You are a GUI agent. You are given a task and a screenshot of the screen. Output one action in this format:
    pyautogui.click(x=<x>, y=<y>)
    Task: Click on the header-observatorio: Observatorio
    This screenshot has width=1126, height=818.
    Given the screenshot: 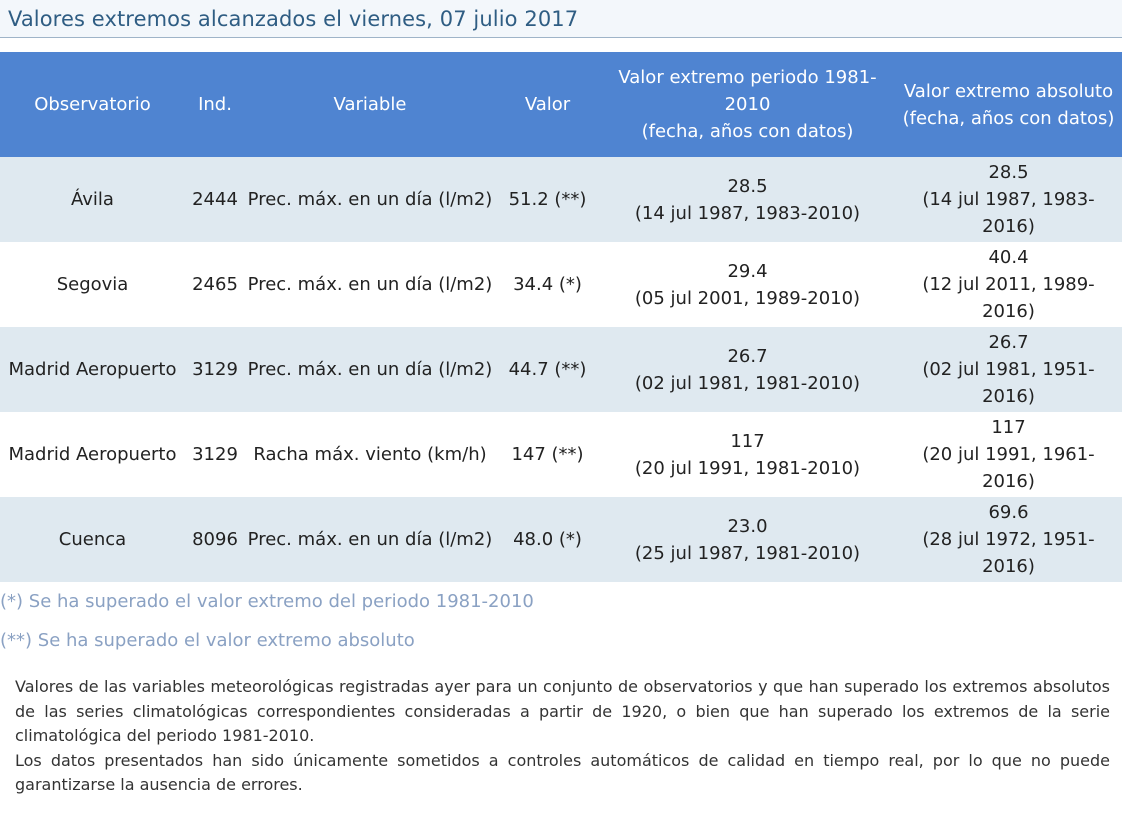 What is the action you would take?
    pyautogui.click(x=92, y=104)
    